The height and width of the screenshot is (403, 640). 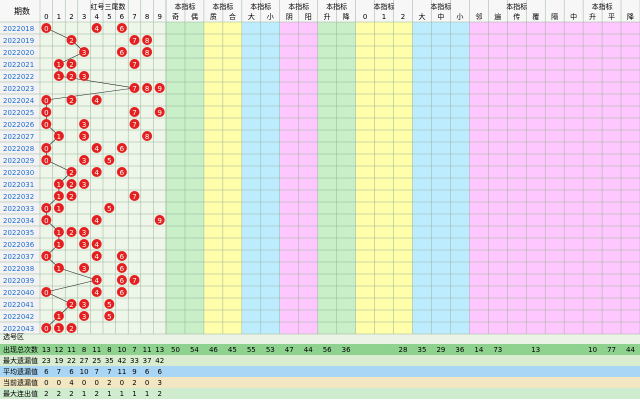 I want to click on stat-value: 42, so click(x=159, y=361).